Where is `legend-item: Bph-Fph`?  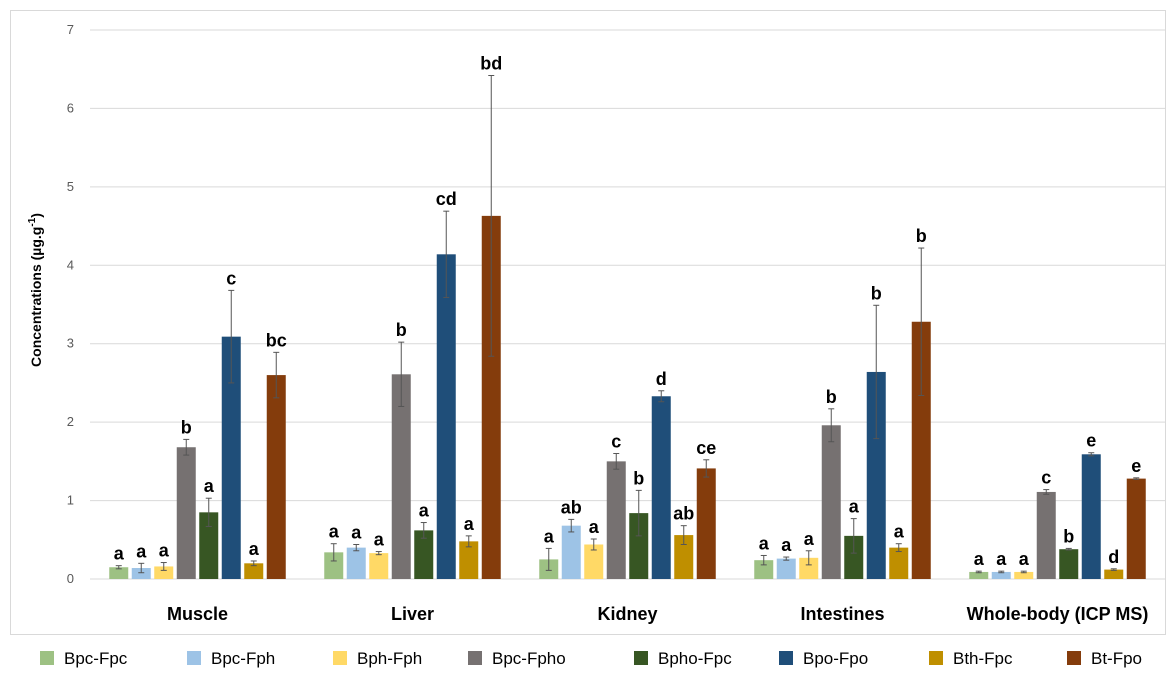 legend-item: Bph-Fph is located at coordinates (377, 658).